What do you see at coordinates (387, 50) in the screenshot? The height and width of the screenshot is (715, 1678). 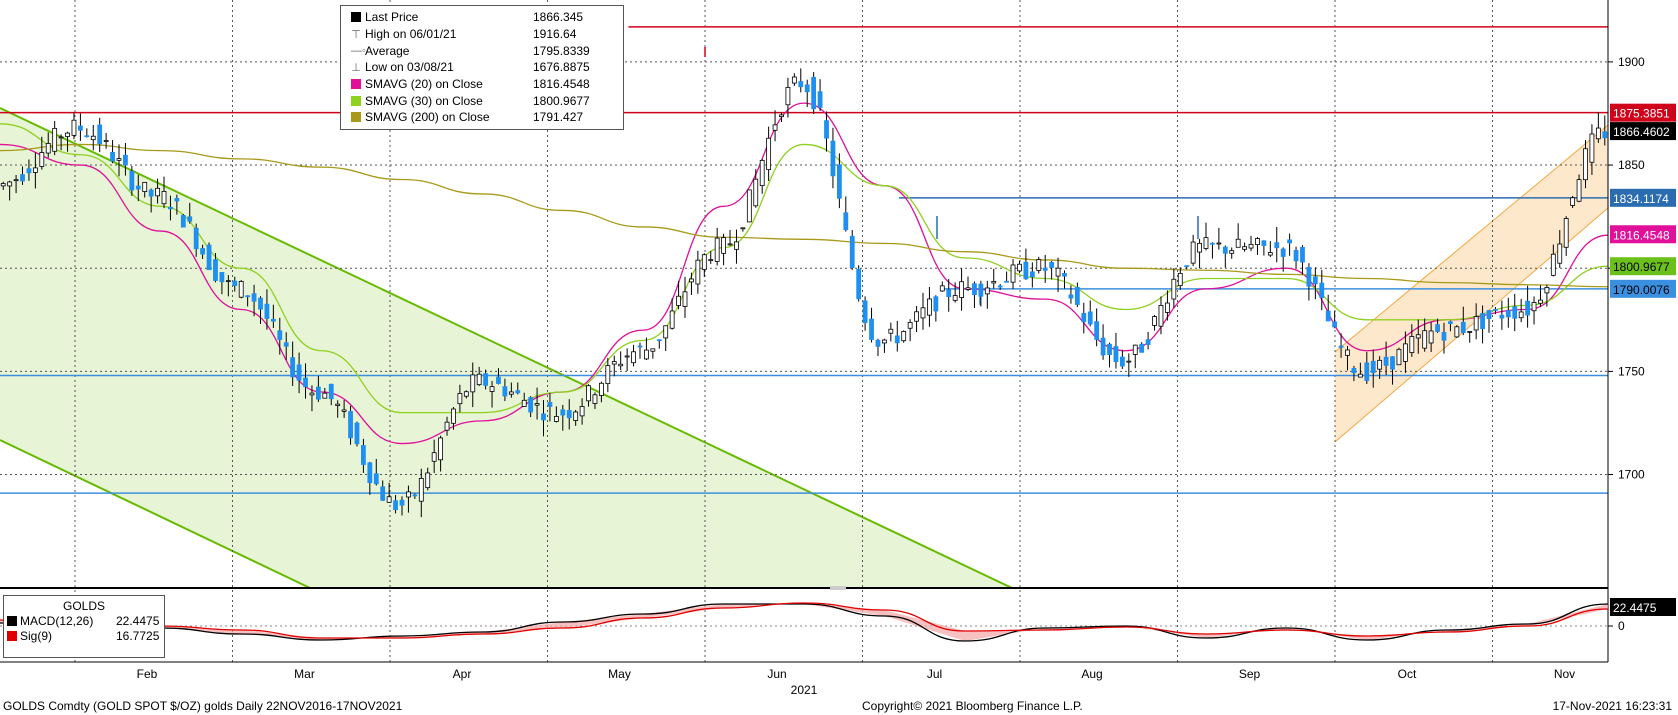 I see `legend-label: Average` at bounding box center [387, 50].